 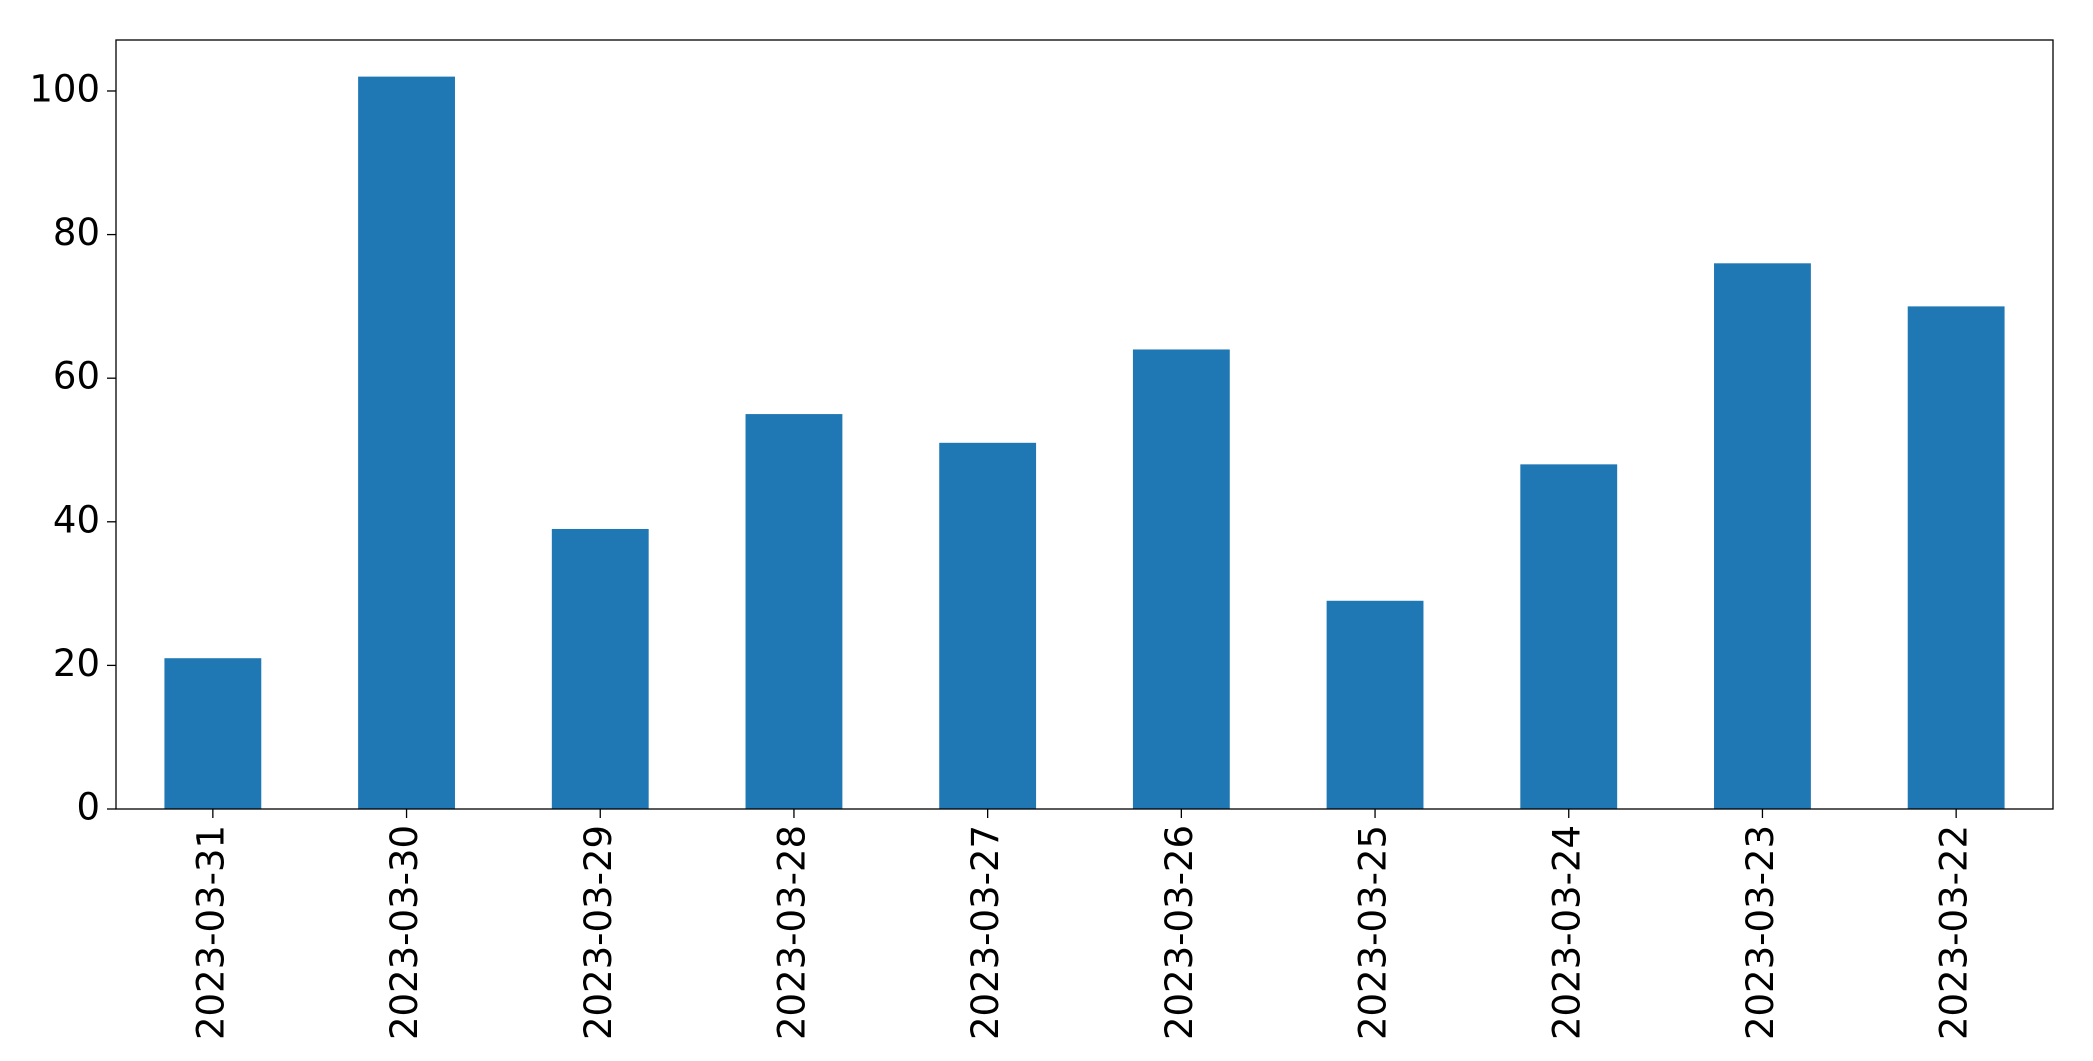 What do you see at coordinates (1373, 932) in the screenshot?
I see `x-tick-label: 2023-03-25` at bounding box center [1373, 932].